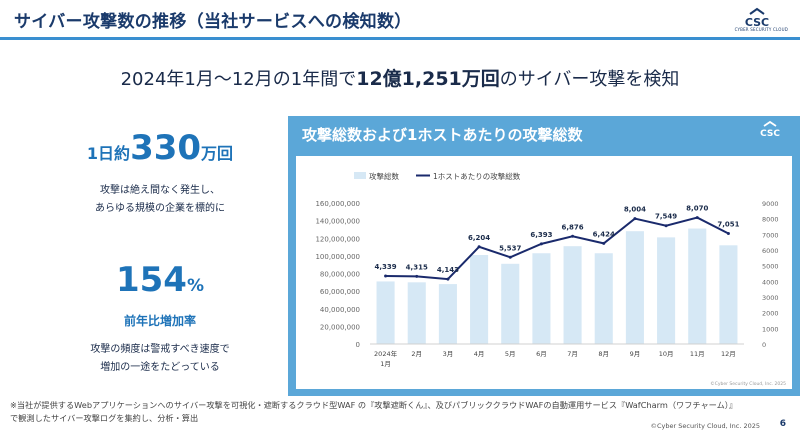 This screenshot has height=436, width=800. I want to click on chart-watermark: ©Cyber Security Cloud, Inc. 2025, so click(748, 383).